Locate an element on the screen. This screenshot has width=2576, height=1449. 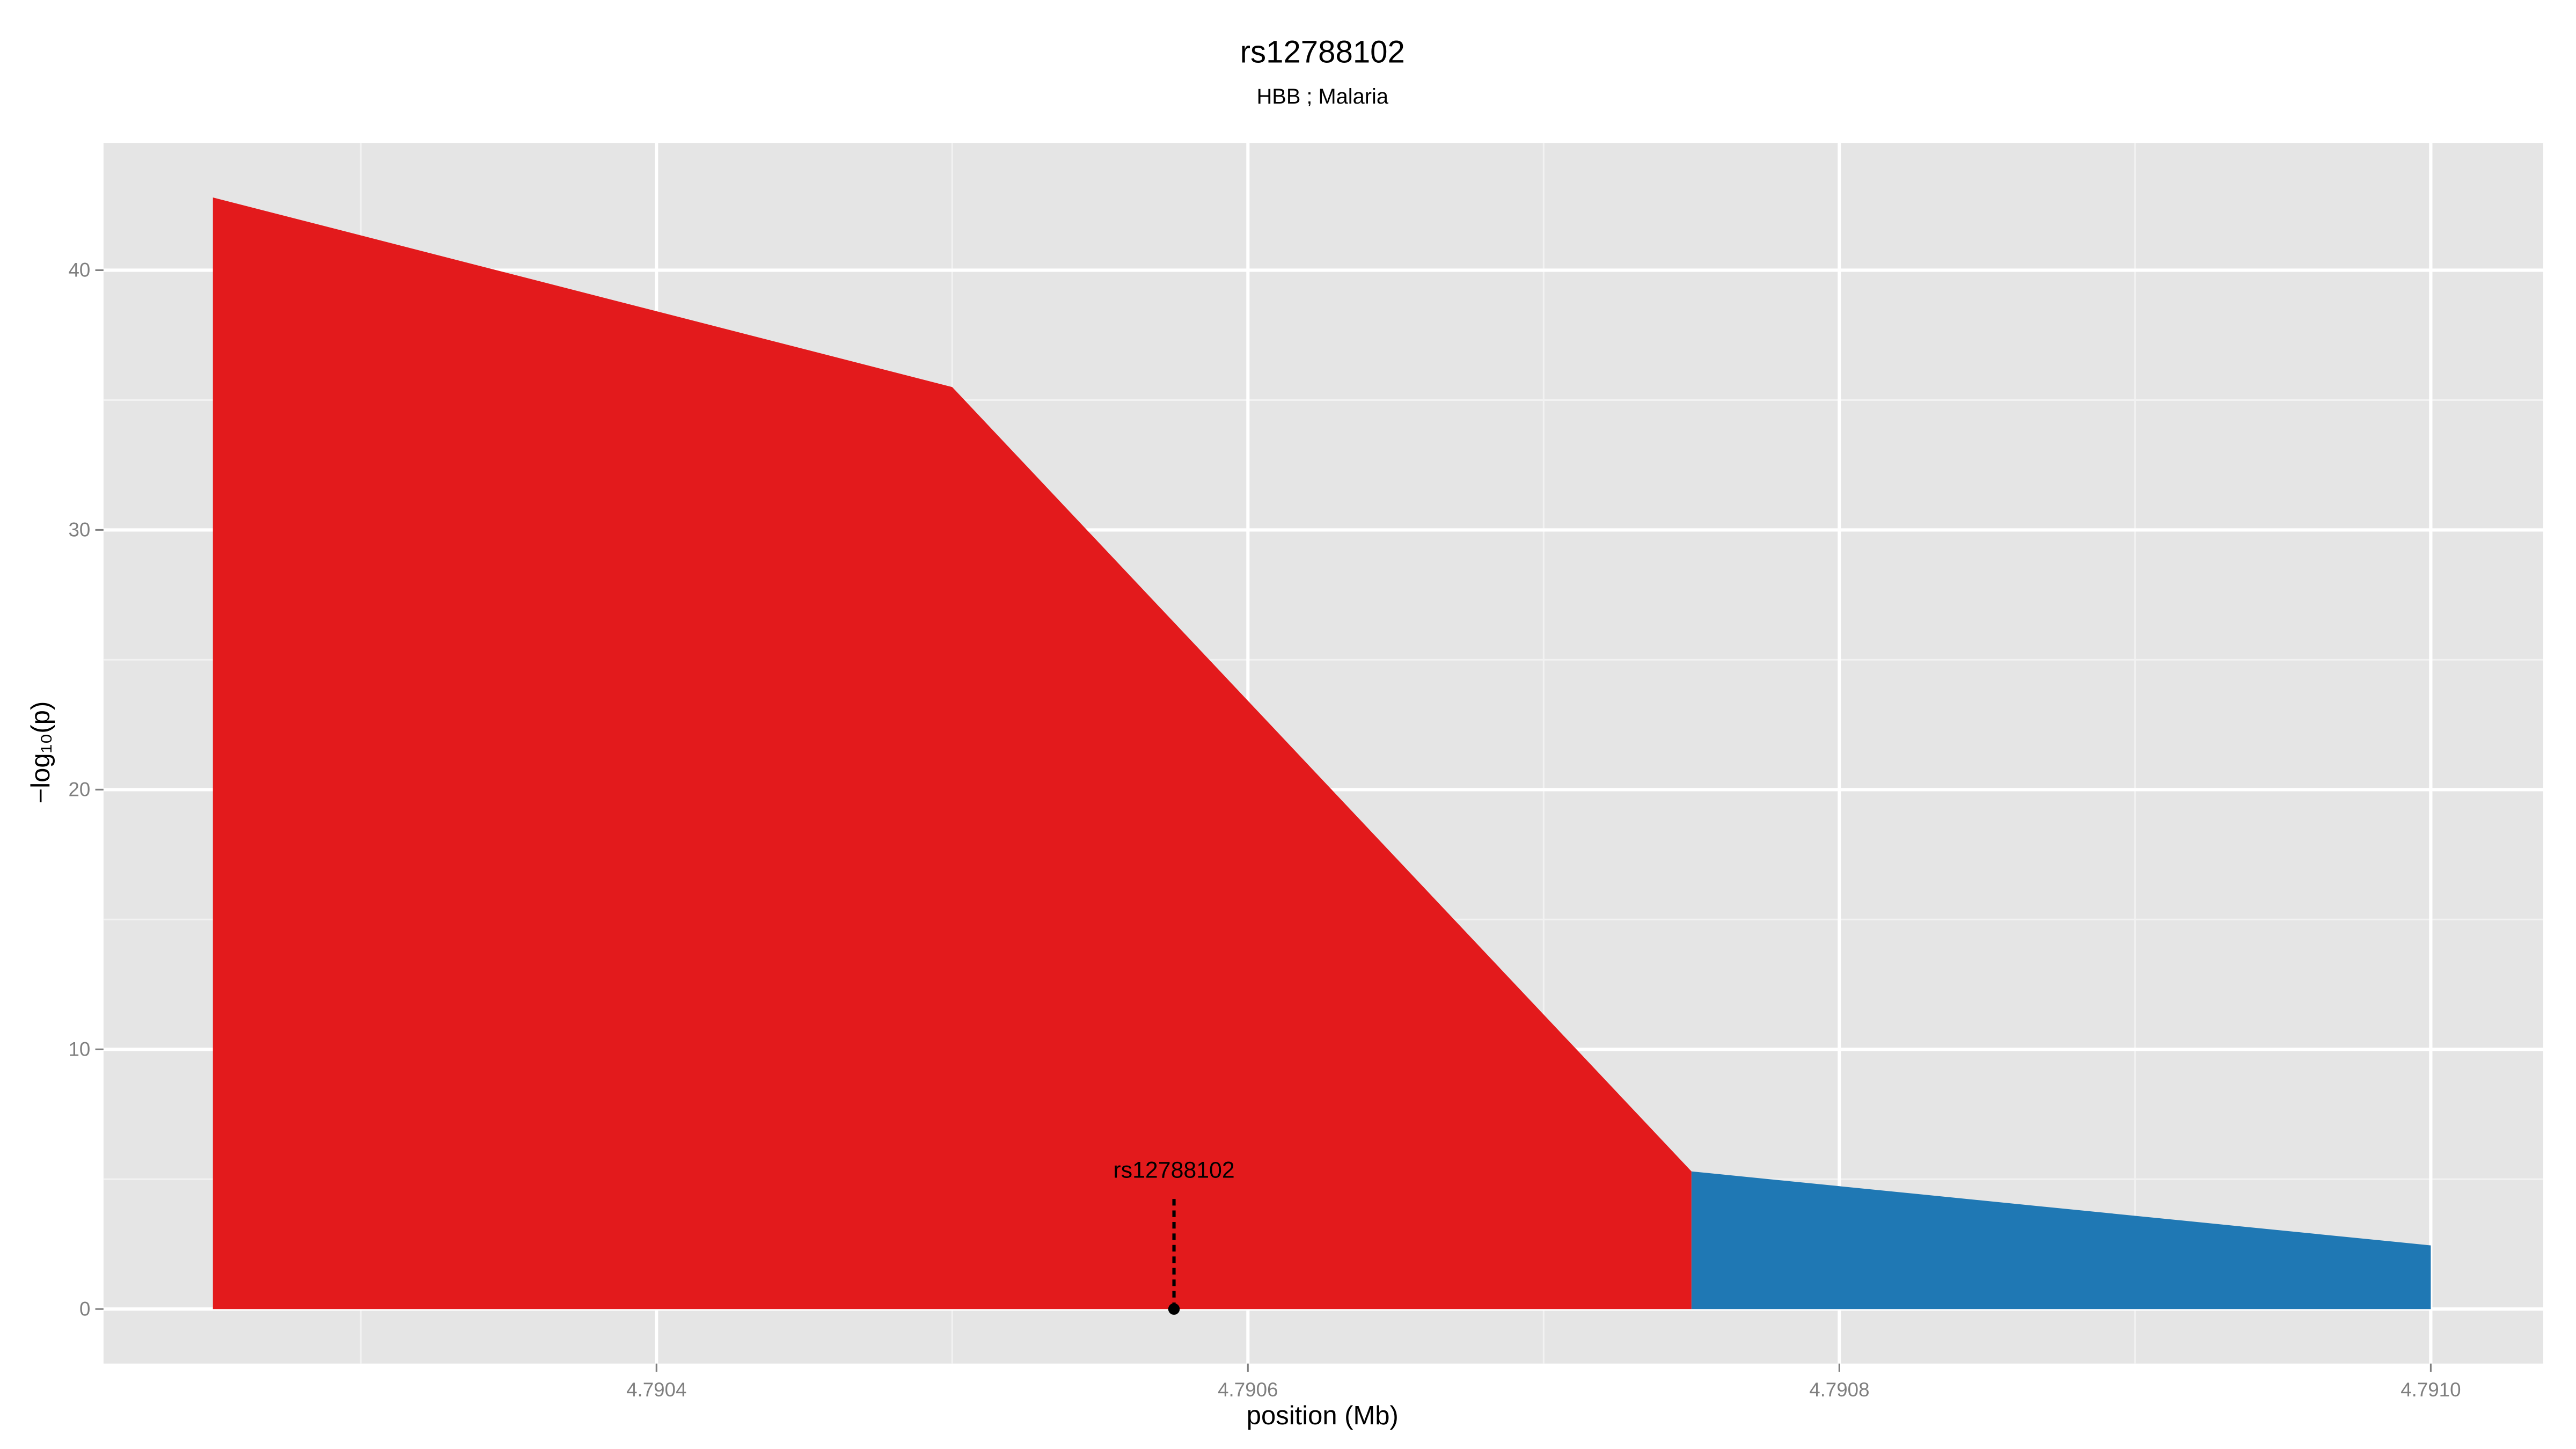
x-axis-label: position (Mb) is located at coordinates (1323, 1415).